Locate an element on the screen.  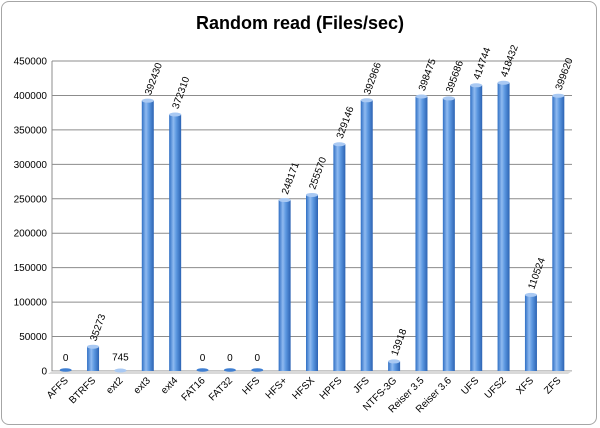
y-tick-label: 50000 is located at coordinates (33, 337).